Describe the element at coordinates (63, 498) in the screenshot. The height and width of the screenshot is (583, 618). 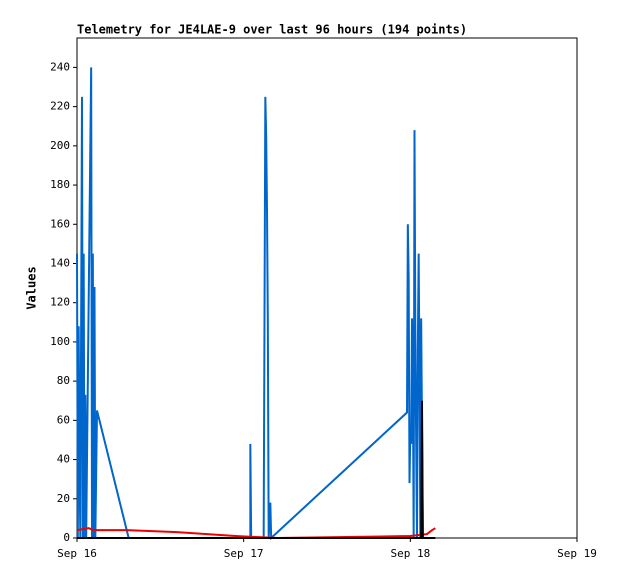
I see `y-tick-label: 20` at that location.